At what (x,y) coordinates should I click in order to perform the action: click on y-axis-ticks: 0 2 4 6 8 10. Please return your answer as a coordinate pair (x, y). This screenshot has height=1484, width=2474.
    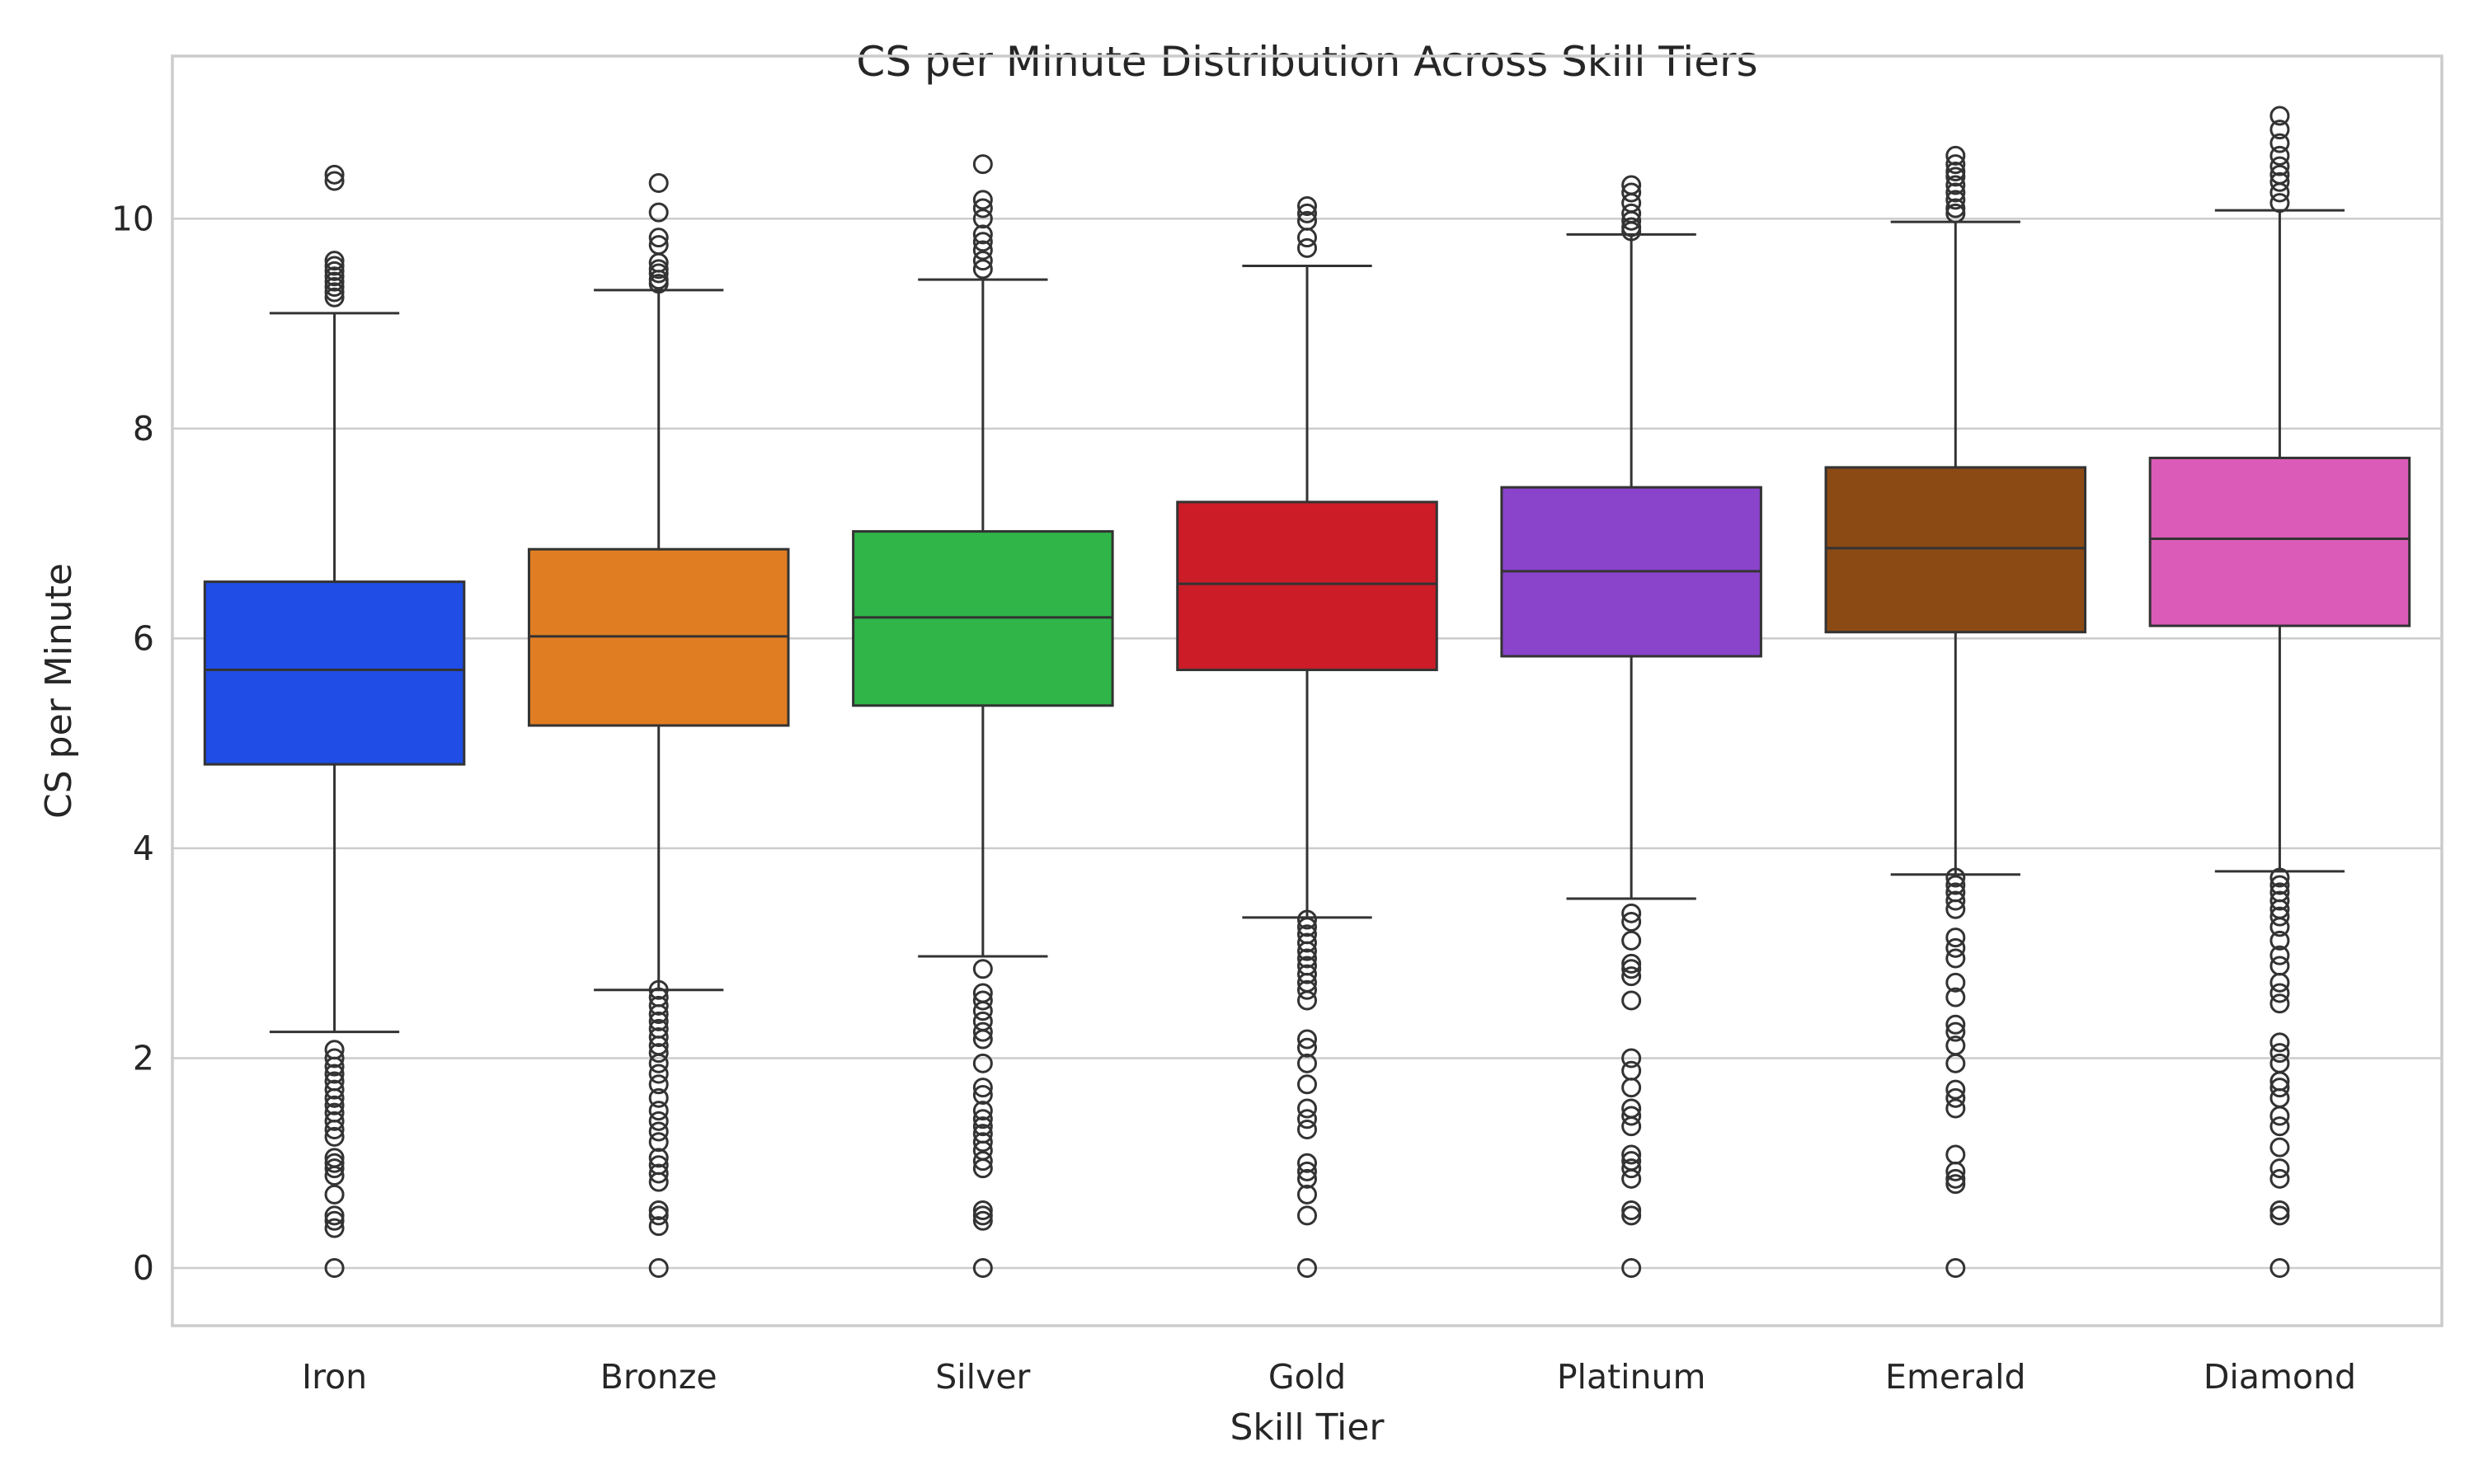
    Looking at the image, I should click on (132, 743).